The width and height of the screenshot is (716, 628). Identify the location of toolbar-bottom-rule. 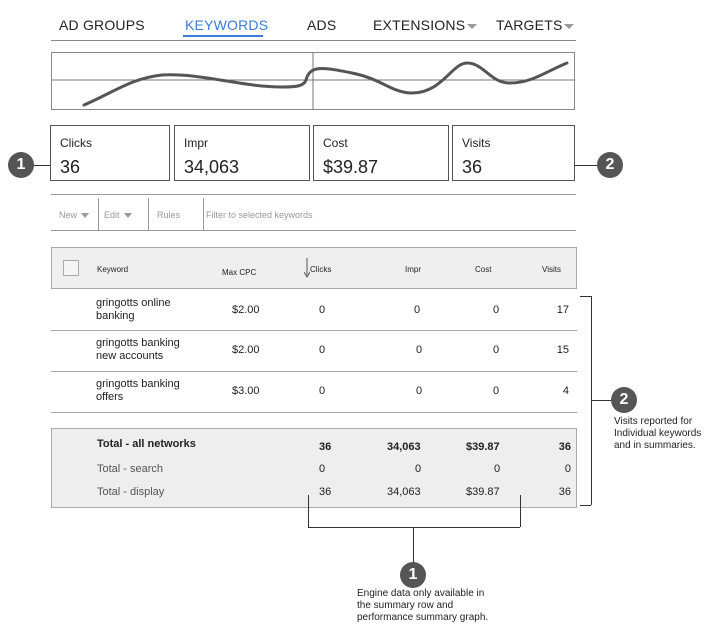
(313, 230).